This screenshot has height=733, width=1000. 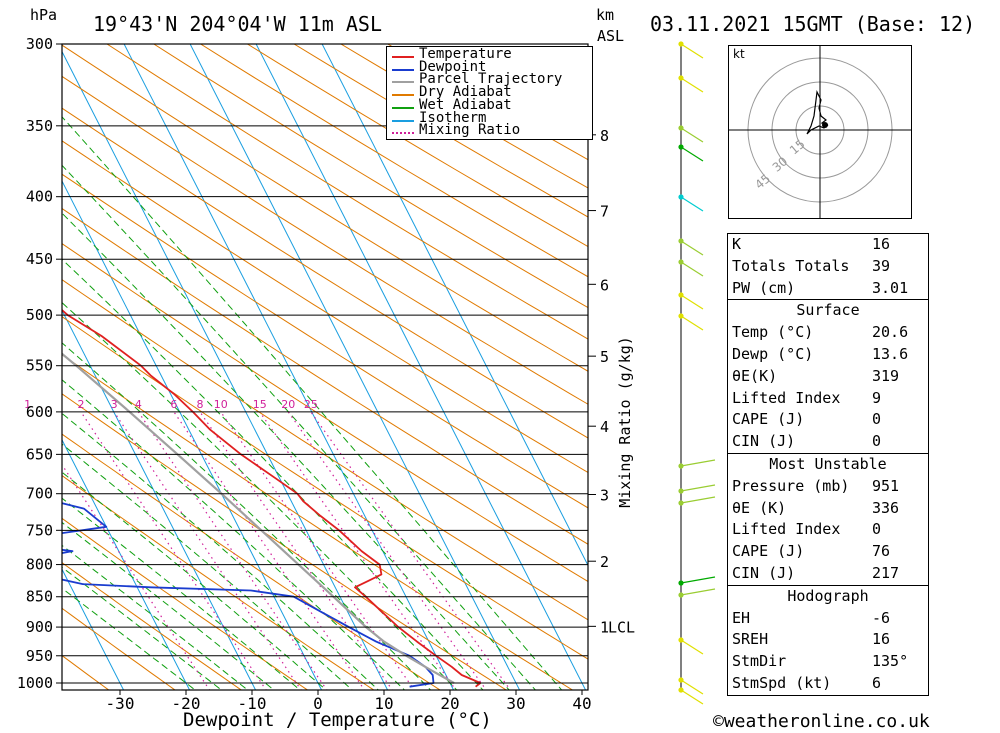 What do you see at coordinates (773, 353) in the screenshot?
I see `index-label: Dewp (°C)` at bounding box center [773, 353].